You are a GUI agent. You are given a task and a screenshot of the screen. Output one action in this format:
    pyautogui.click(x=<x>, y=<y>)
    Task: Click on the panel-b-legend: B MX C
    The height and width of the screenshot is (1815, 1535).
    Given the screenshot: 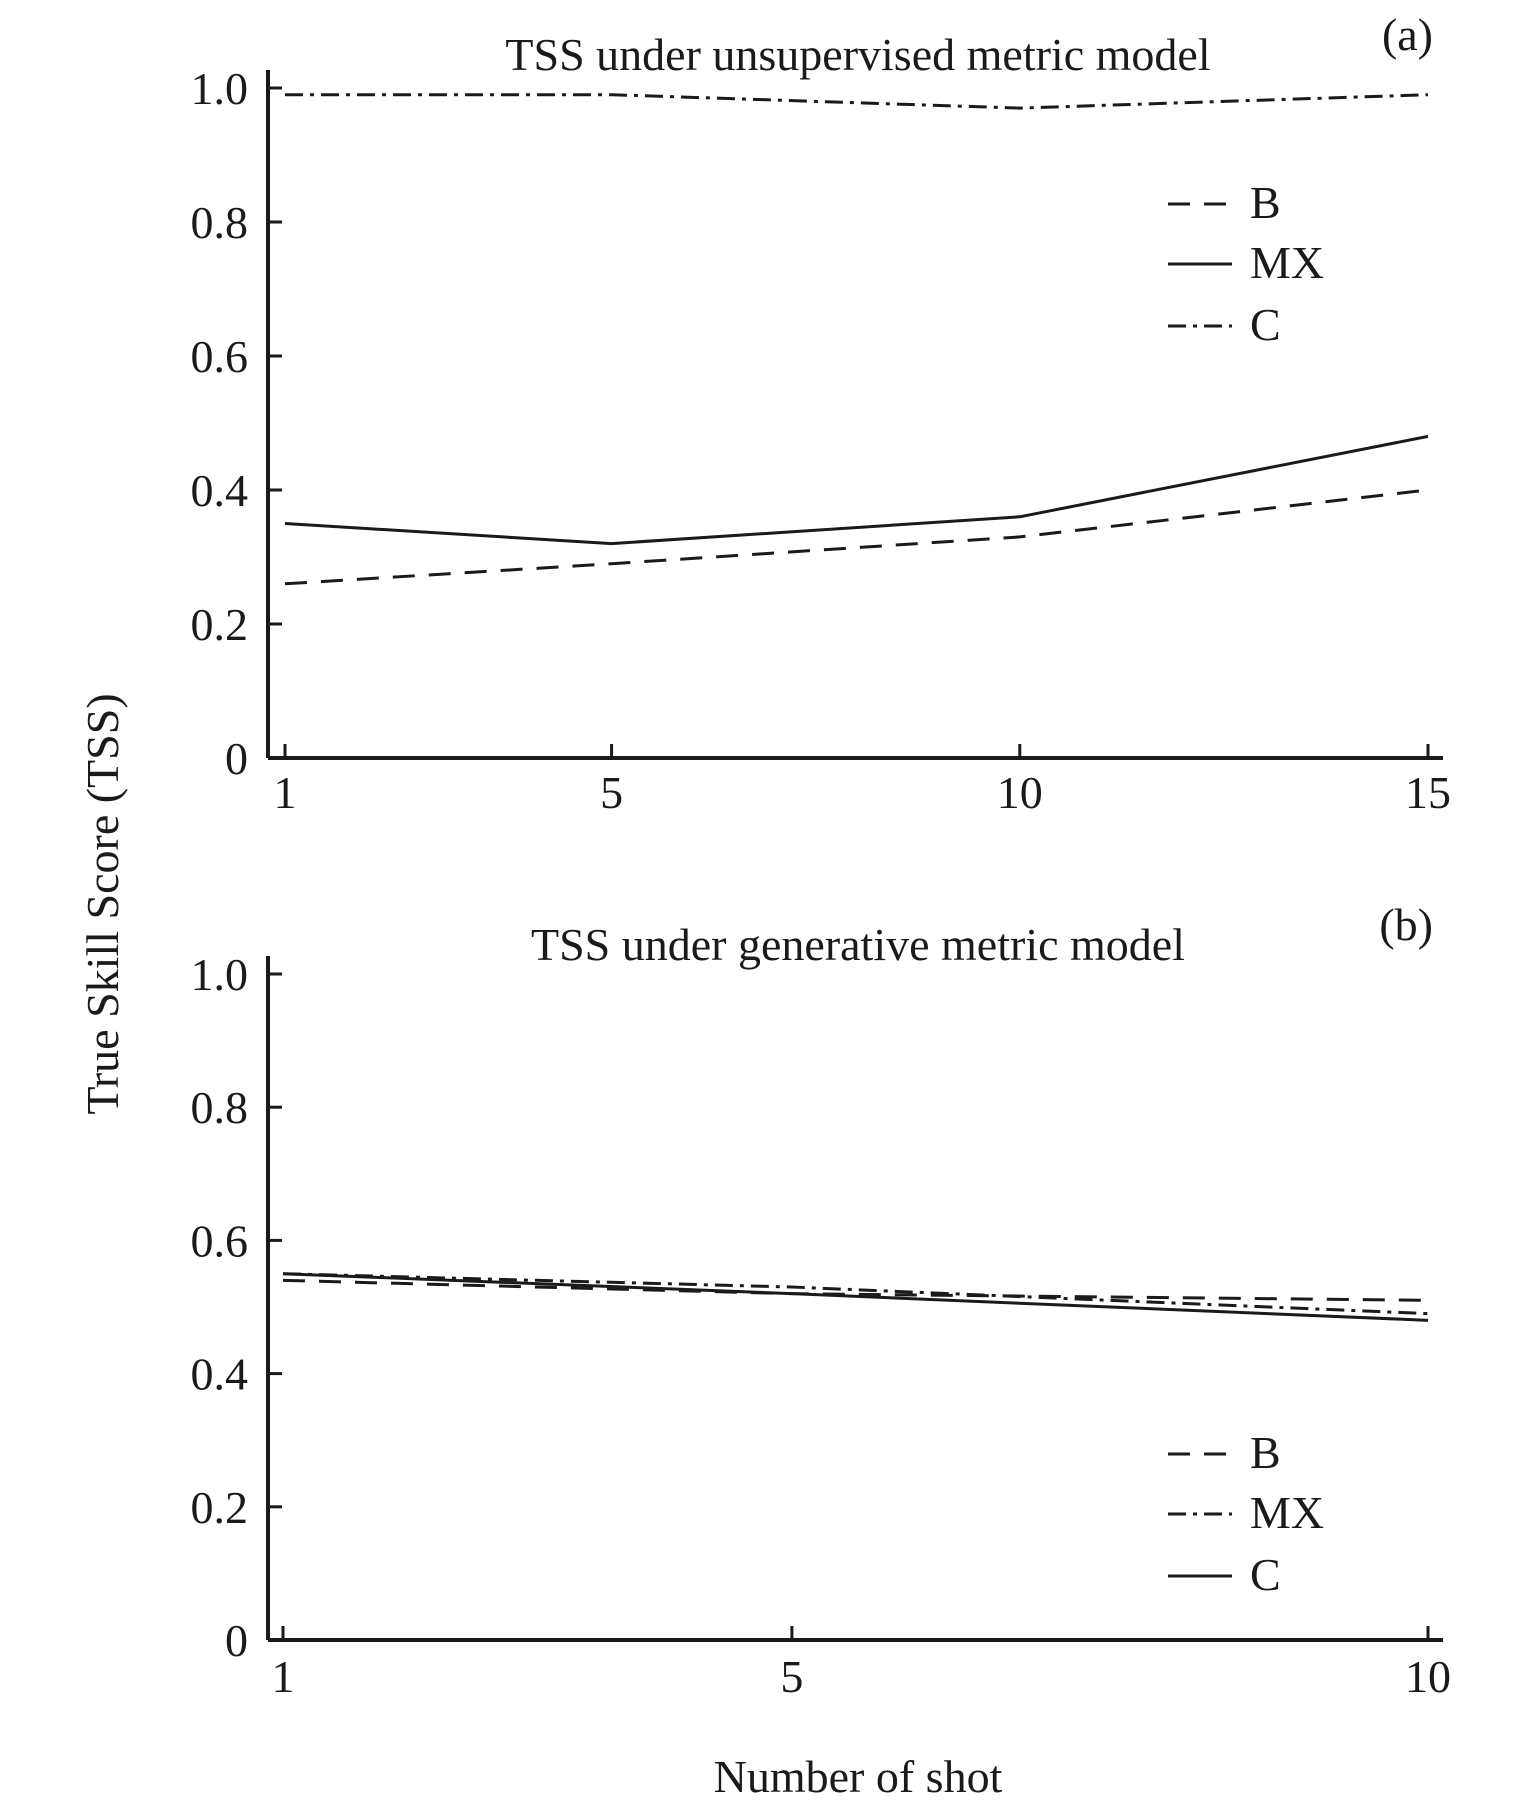 What is the action you would take?
    pyautogui.click(x=1246, y=1513)
    